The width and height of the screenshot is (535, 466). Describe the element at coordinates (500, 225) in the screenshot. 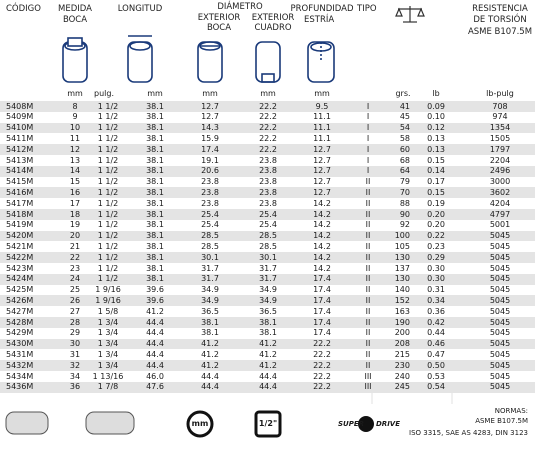

I see `table-cell: 5001` at that location.